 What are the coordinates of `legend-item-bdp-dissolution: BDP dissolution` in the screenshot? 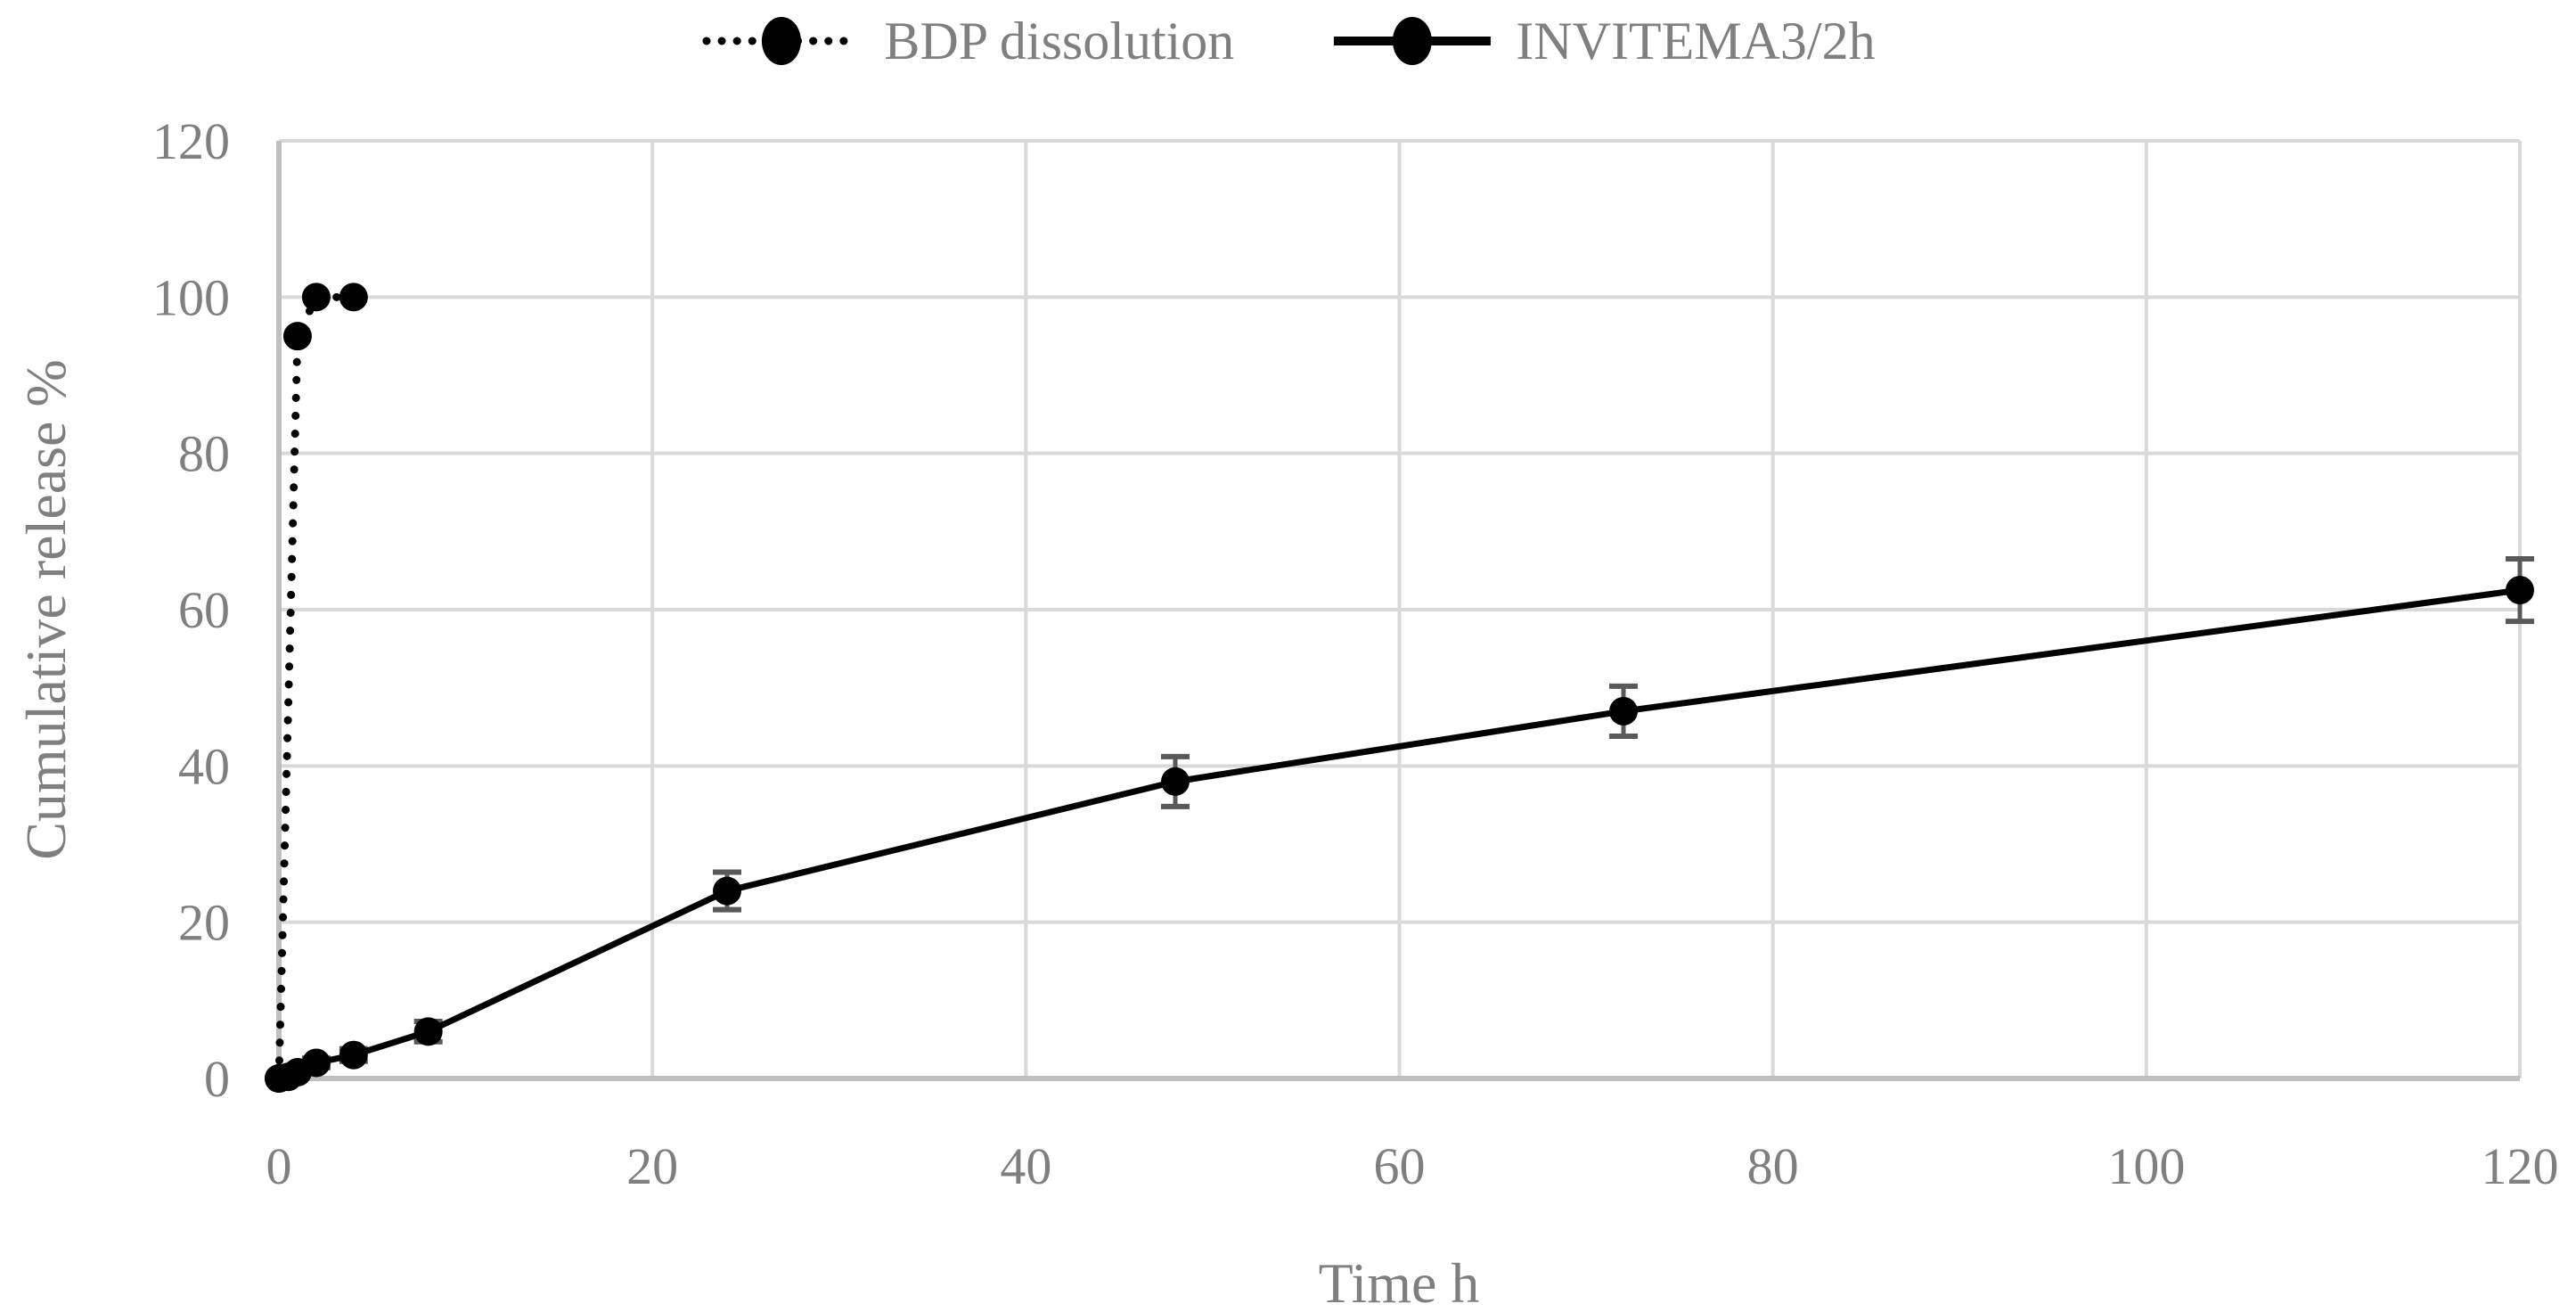 It's located at (967, 41).